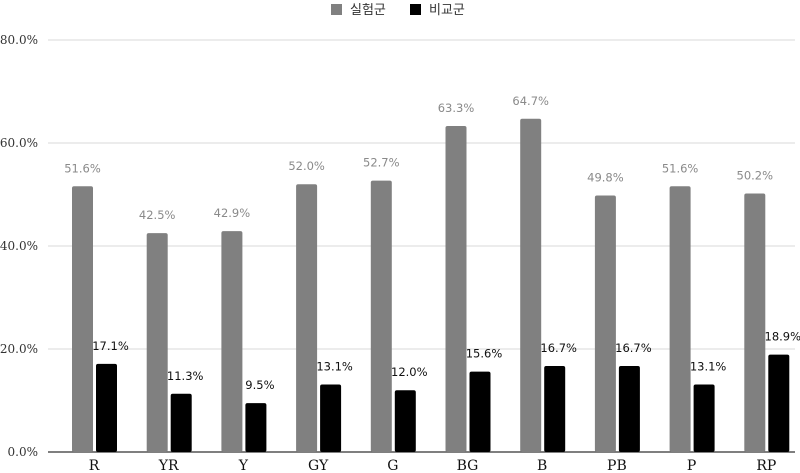 This screenshot has width=800, height=473. Describe the element at coordinates (259, 385) in the screenshot. I see `data-label: 9.5%` at that location.